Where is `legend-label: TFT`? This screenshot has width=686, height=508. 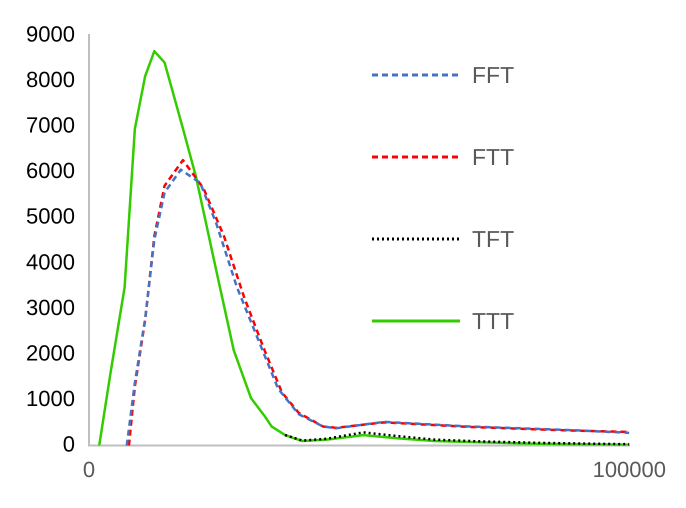
legend-label: TFT is located at coordinates (493, 239).